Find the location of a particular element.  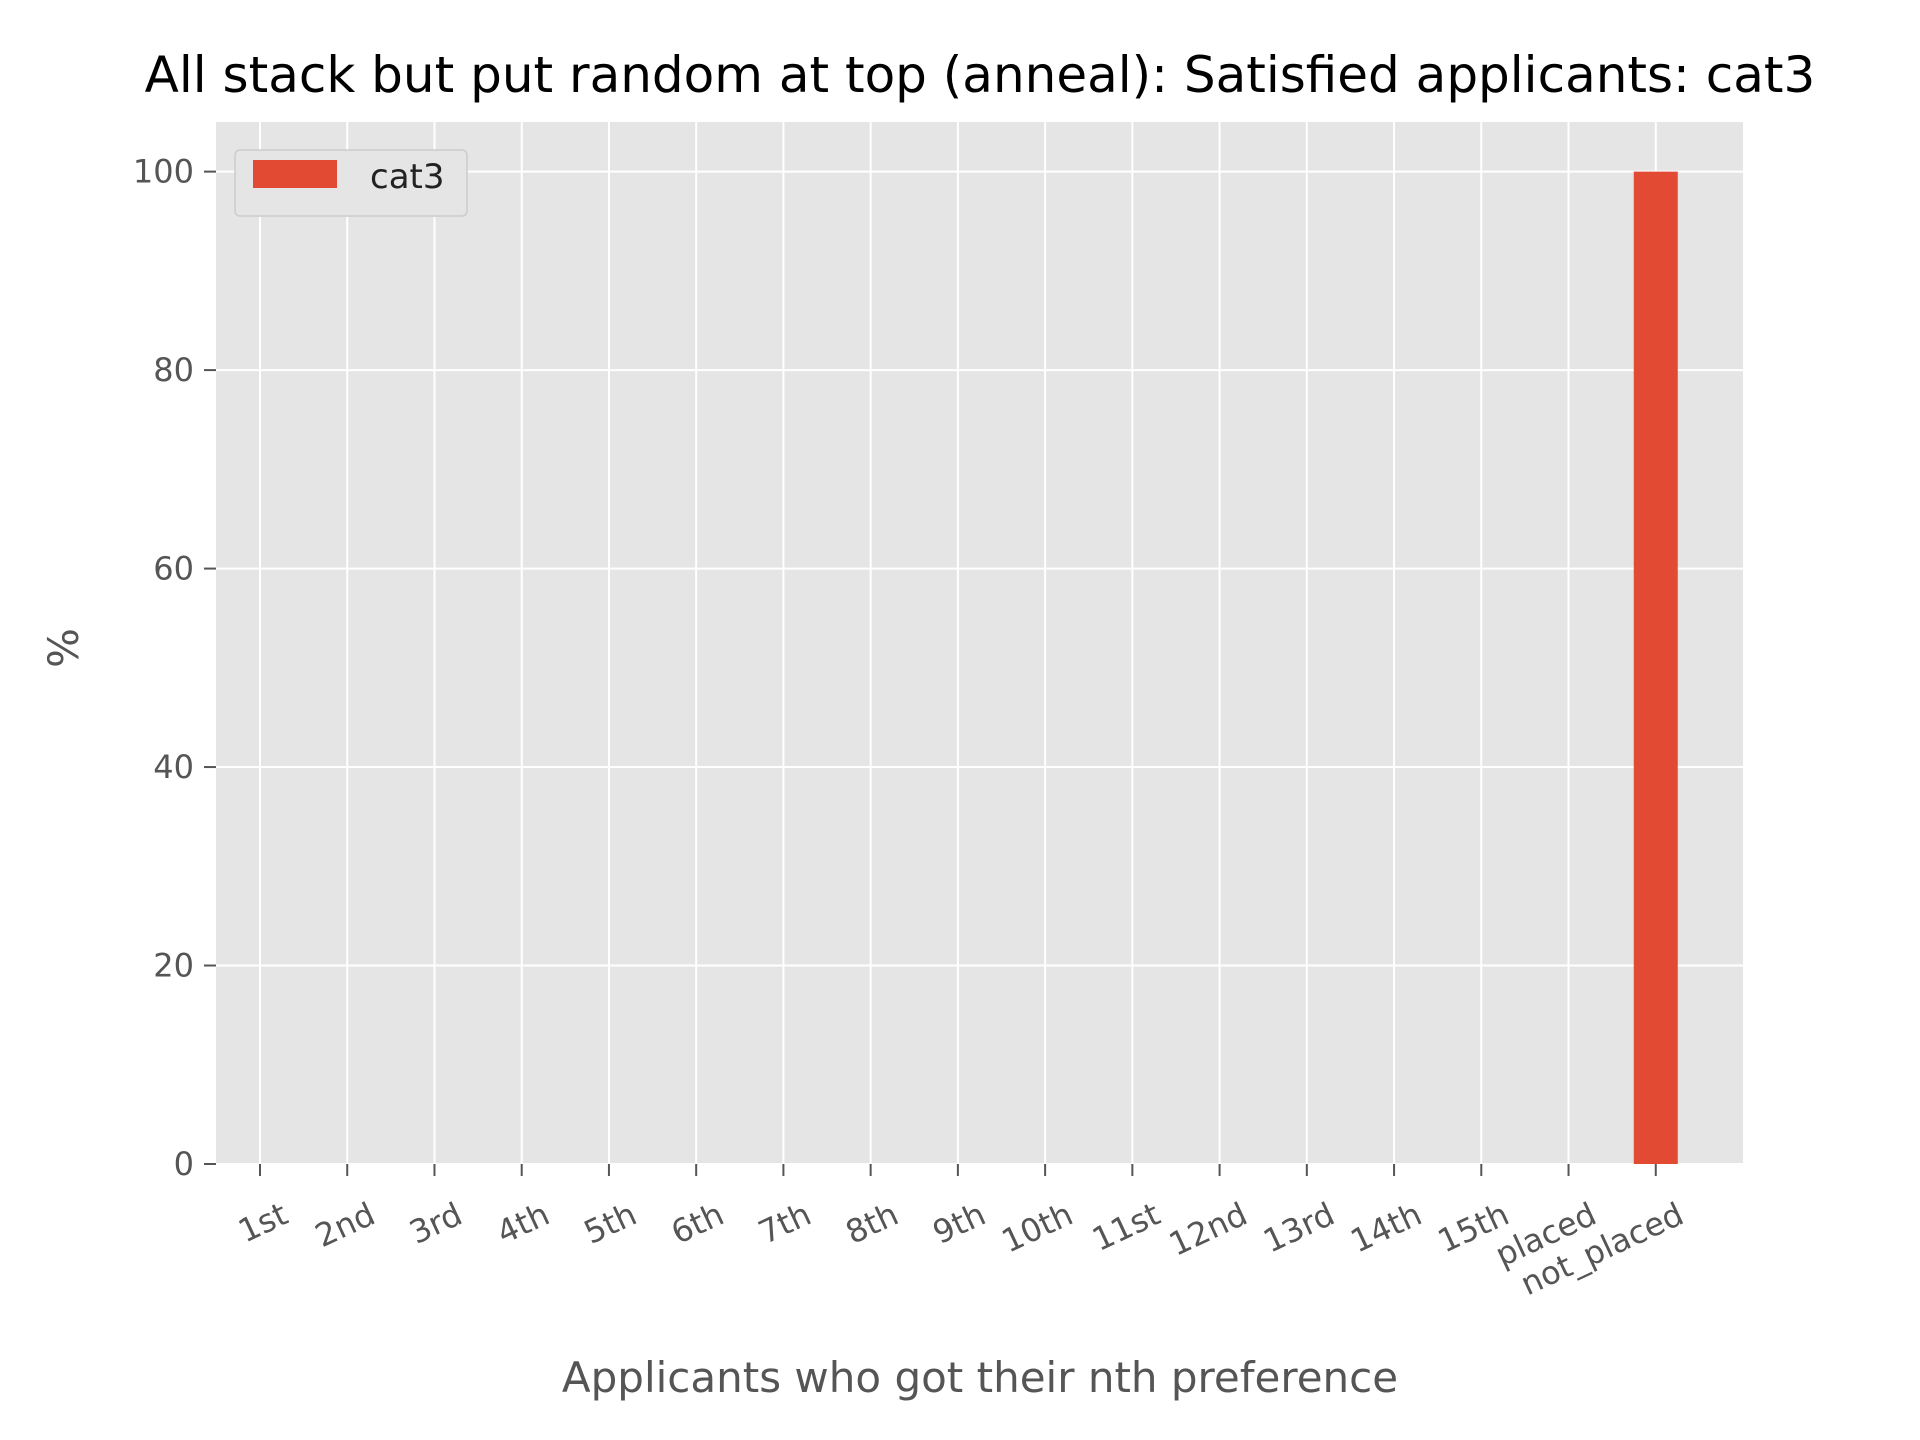

y-tick-label: 20 is located at coordinates (173, 966).